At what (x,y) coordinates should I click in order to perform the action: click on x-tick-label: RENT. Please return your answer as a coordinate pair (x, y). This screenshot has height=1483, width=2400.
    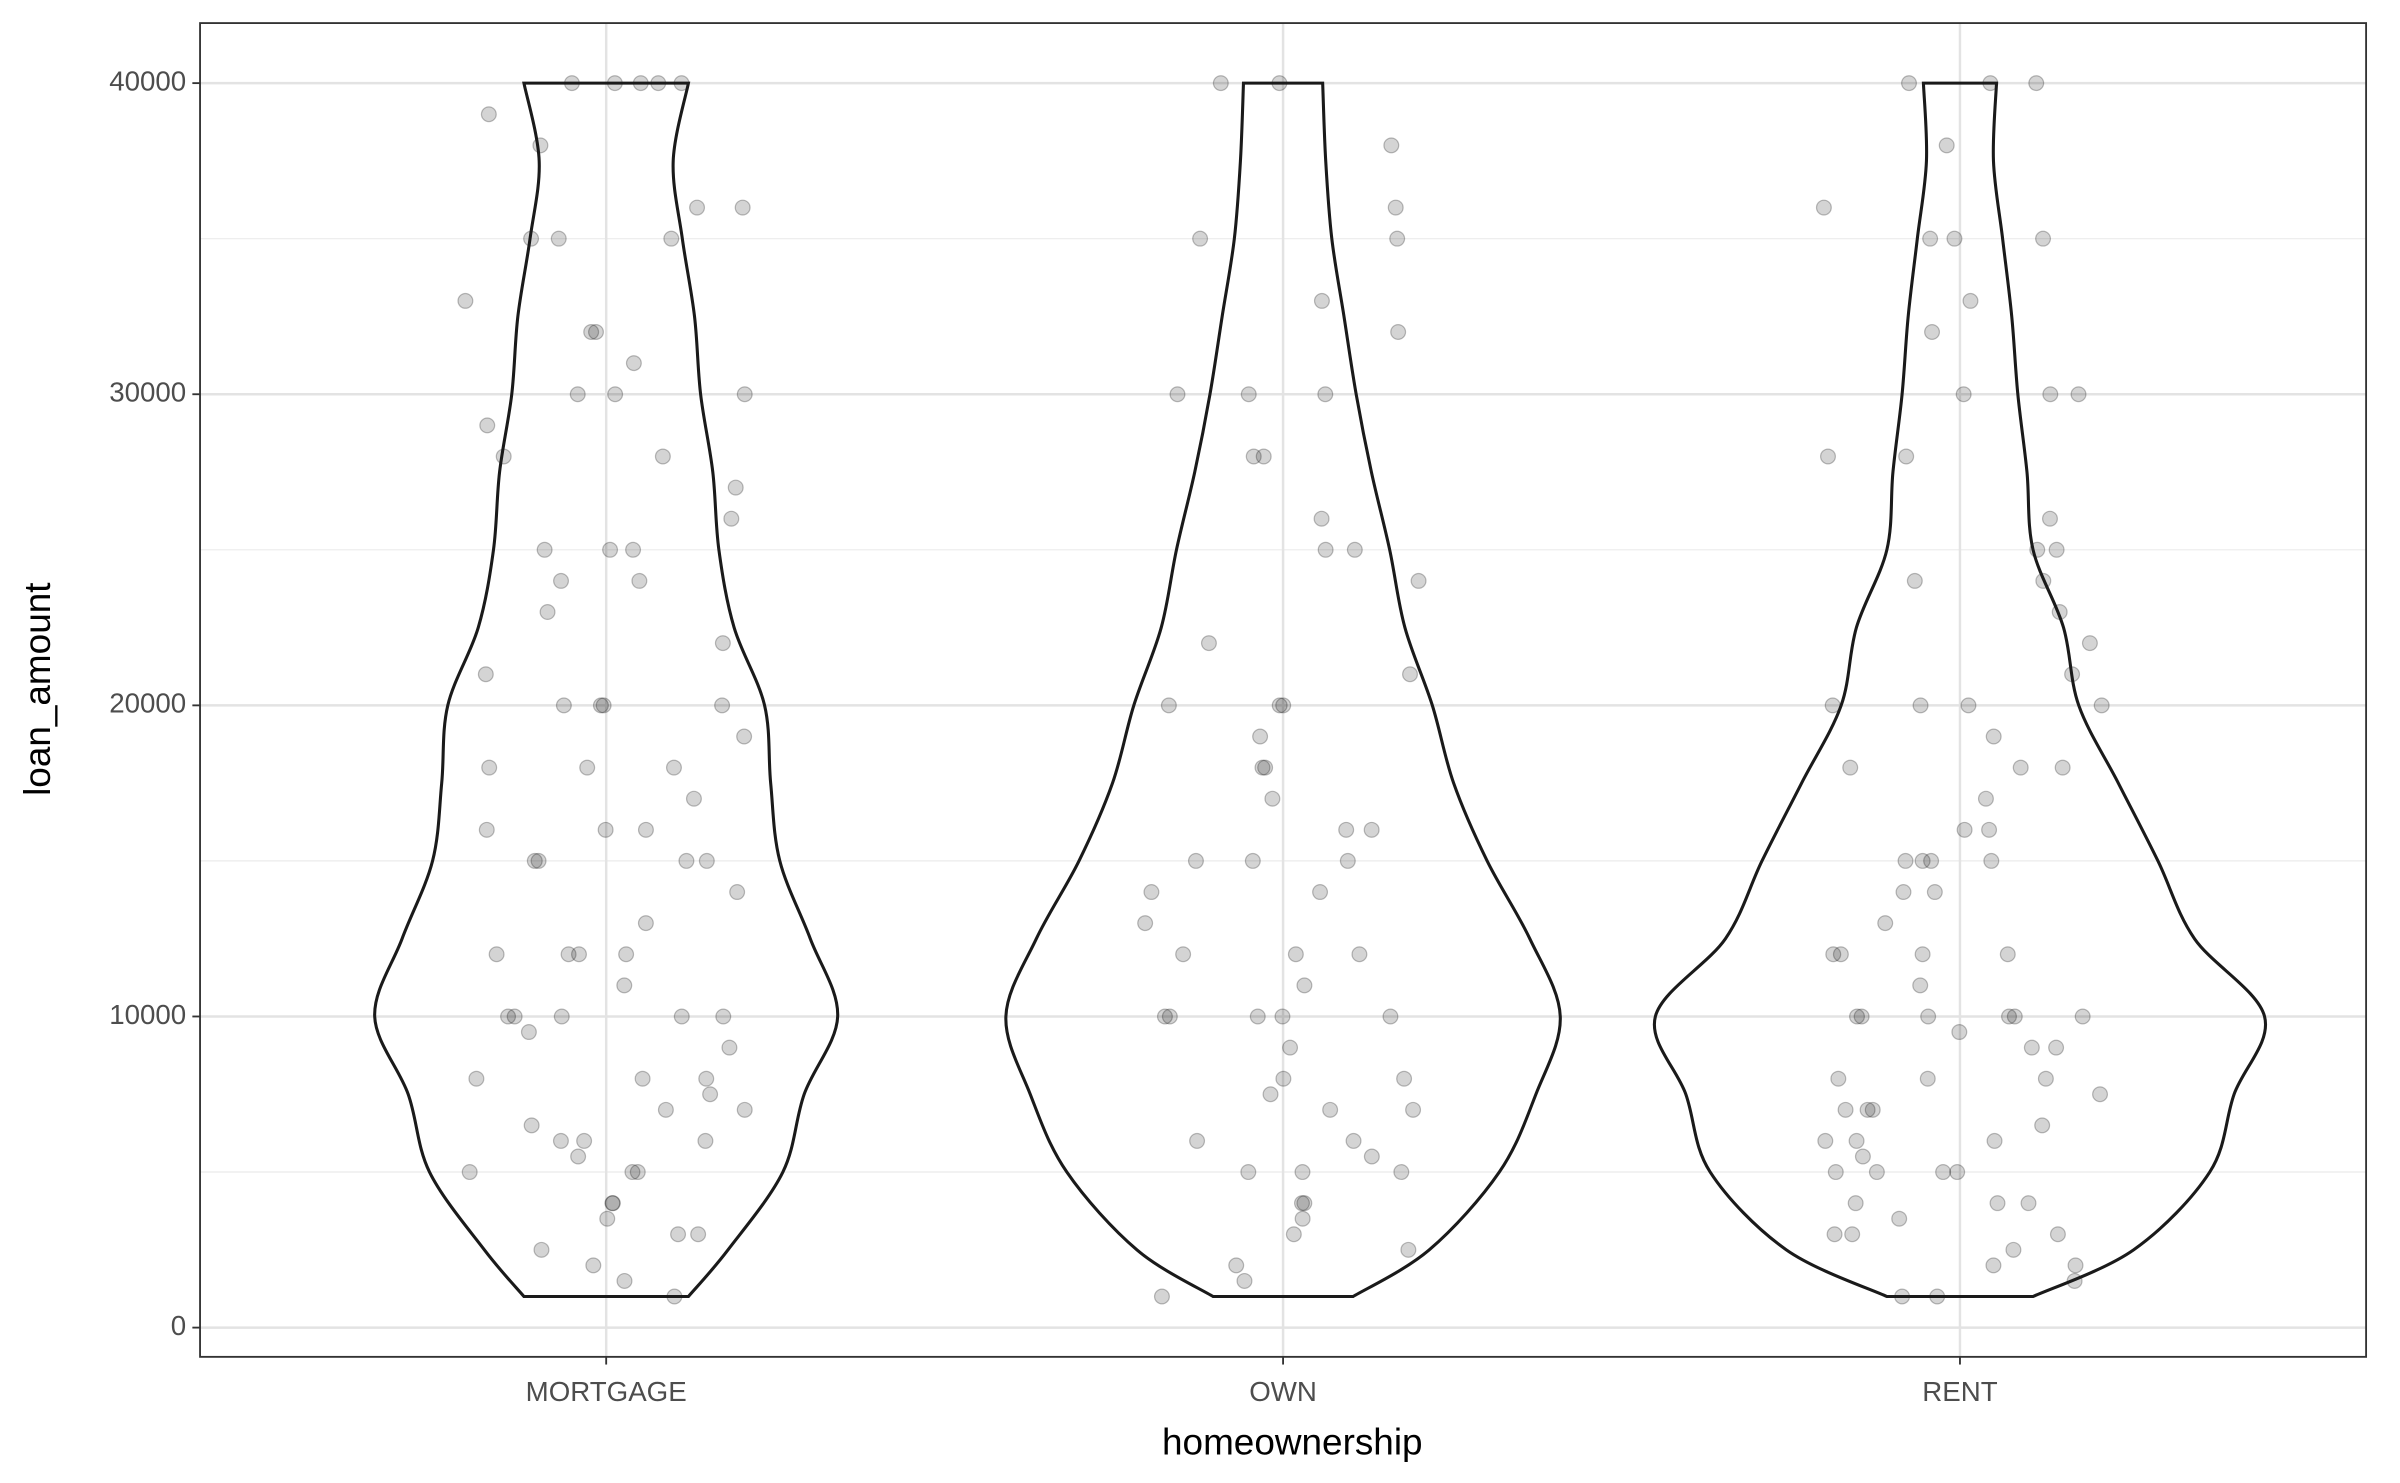
    Looking at the image, I should click on (1959, 1391).